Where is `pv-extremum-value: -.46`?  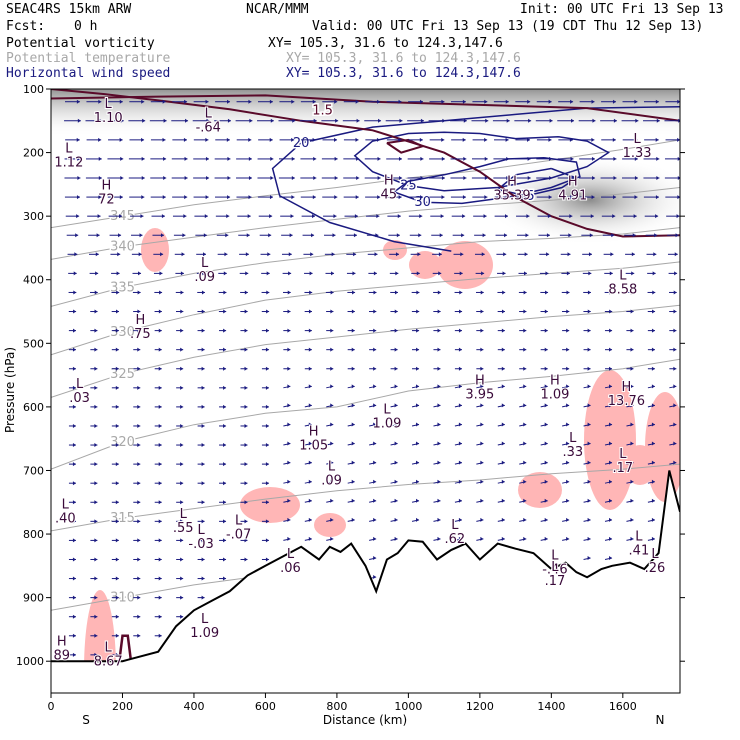
pv-extremum-value: -.46 is located at coordinates (554, 569).